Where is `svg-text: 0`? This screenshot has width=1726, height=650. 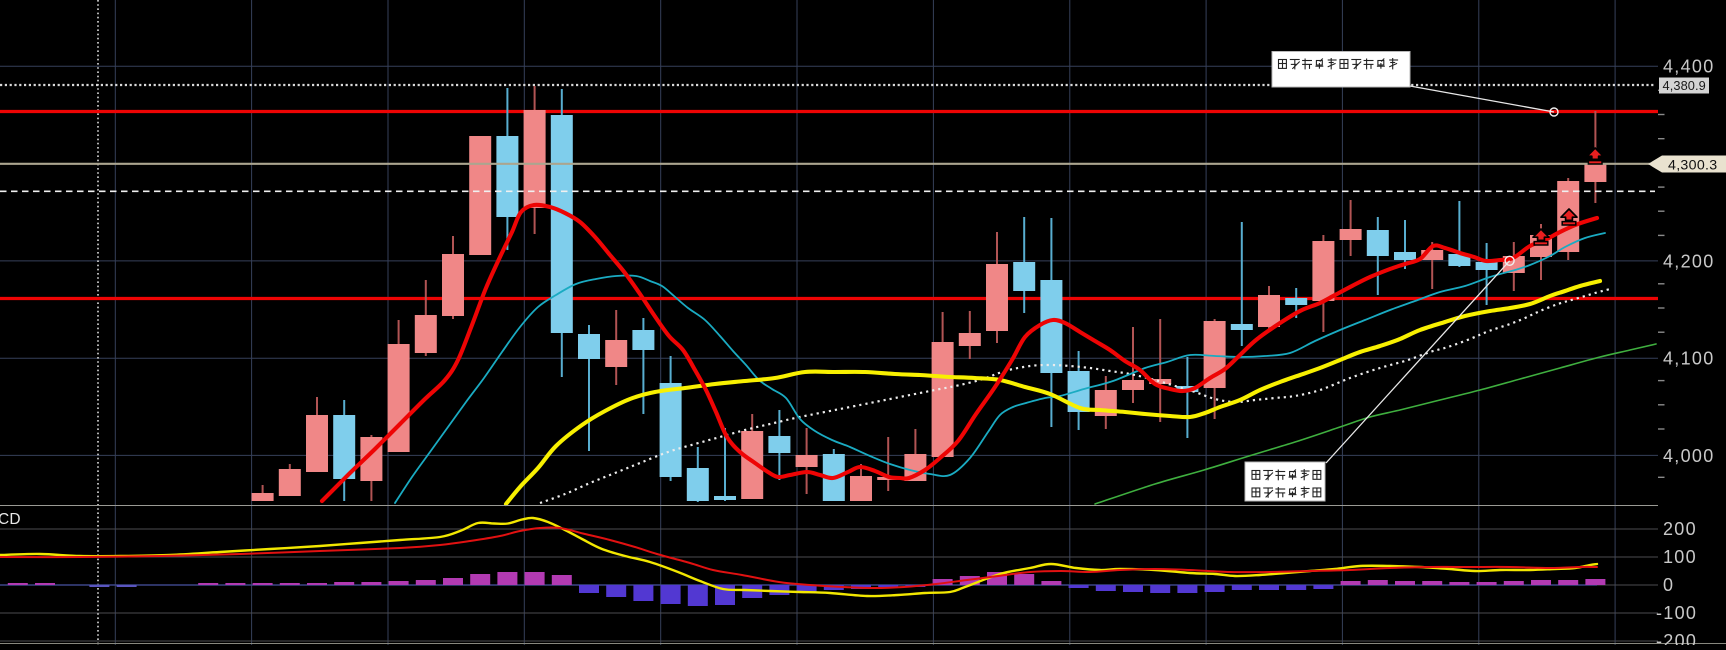
svg-text: 0 is located at coordinates (1668, 585).